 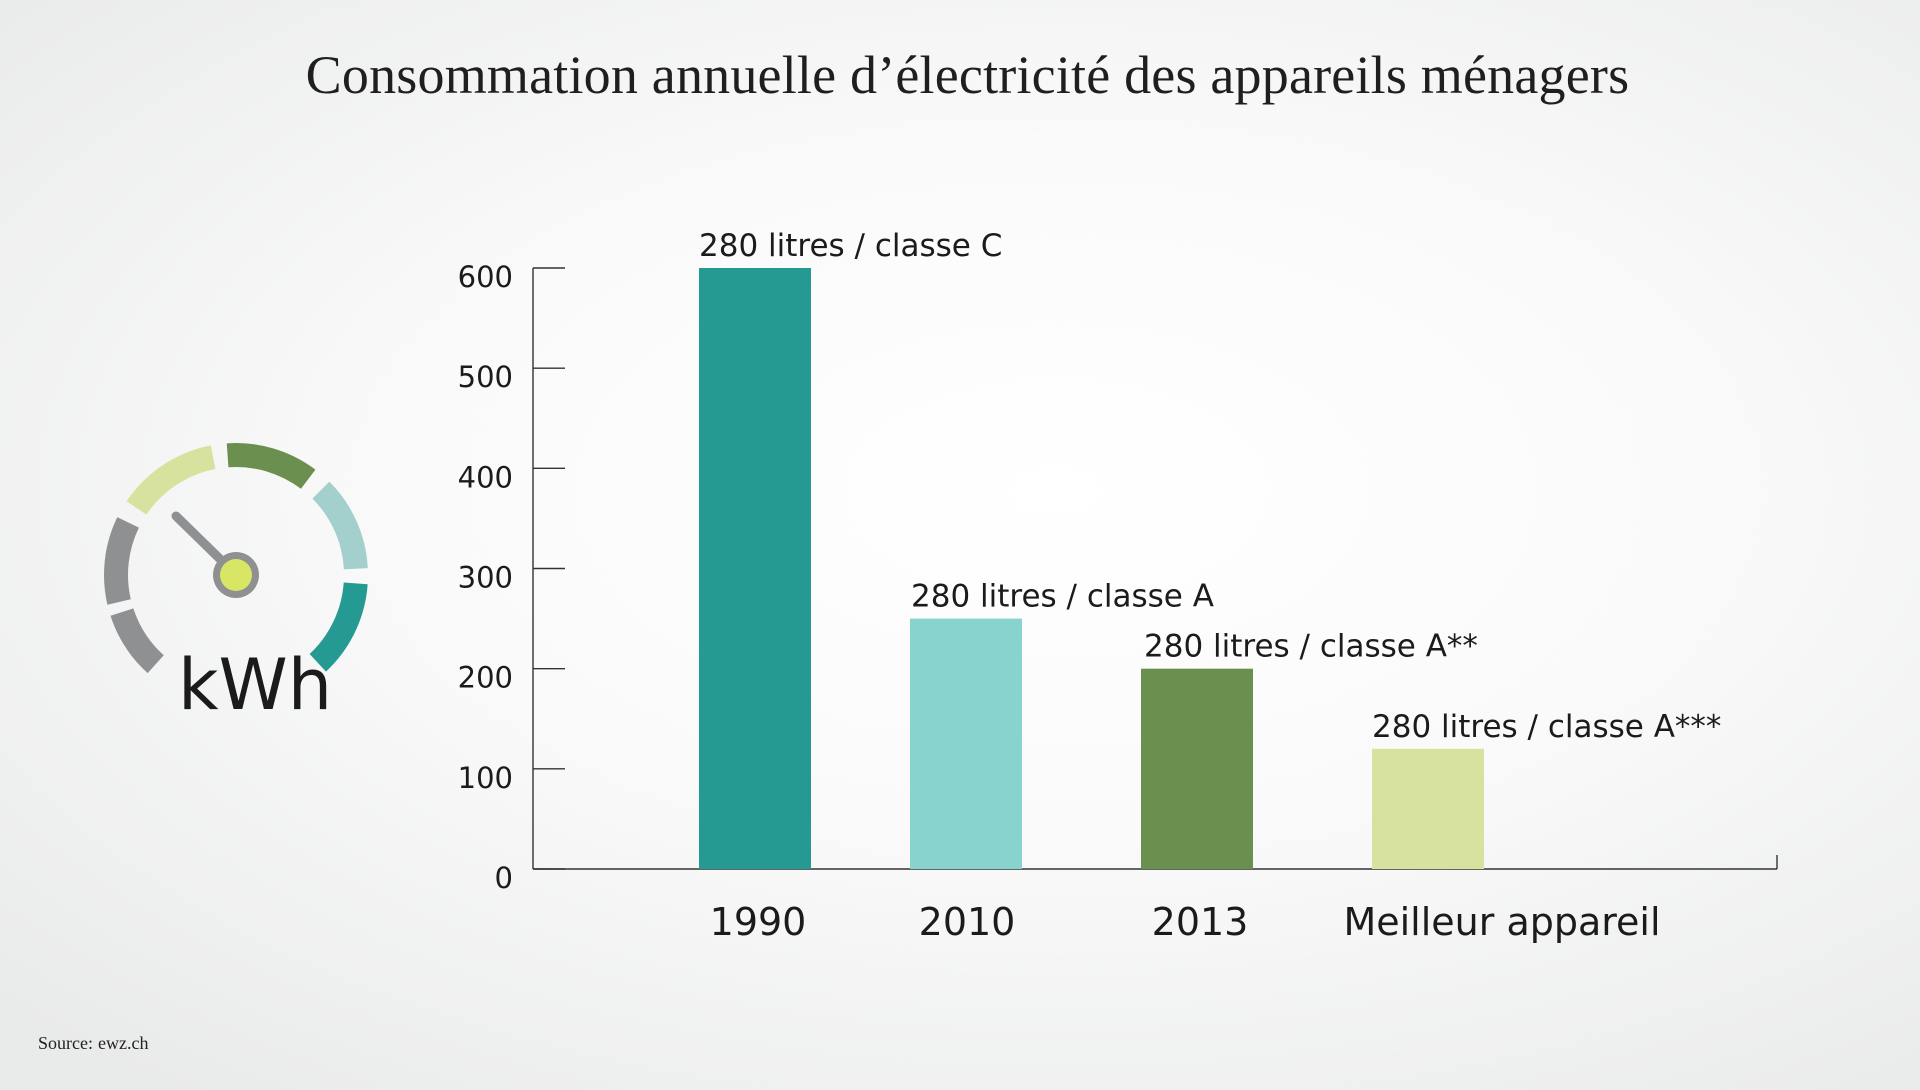 What do you see at coordinates (1546, 727) in the screenshot?
I see `bar-annotation: 280 litres / classe A***` at bounding box center [1546, 727].